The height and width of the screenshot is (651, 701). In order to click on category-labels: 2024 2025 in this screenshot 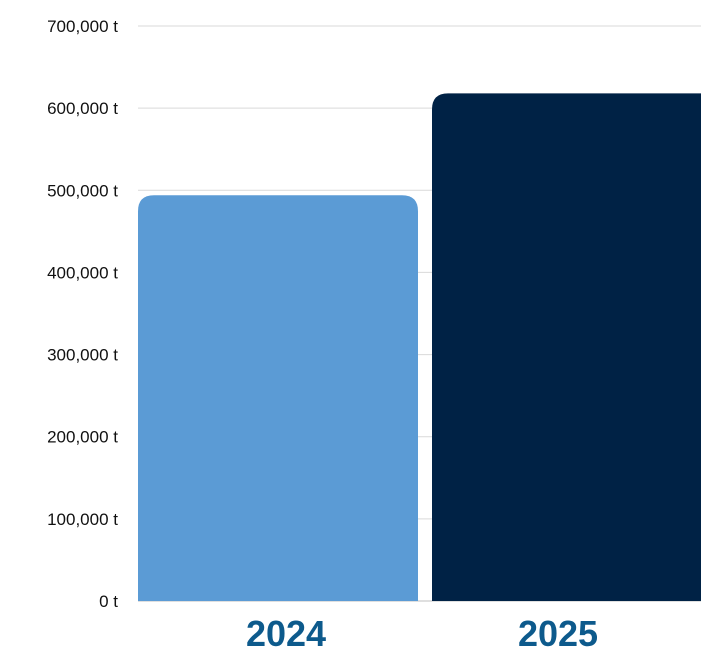, I will do `click(422, 632)`.